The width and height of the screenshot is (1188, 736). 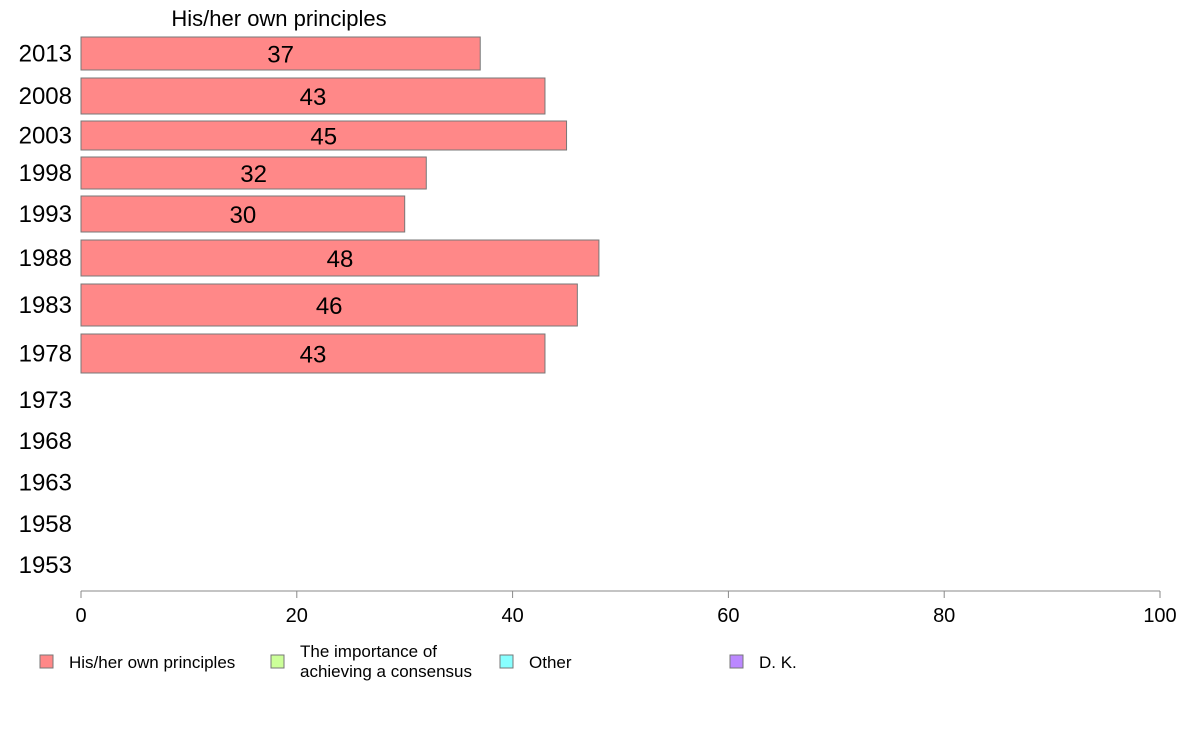 I want to click on x-tick-label-20: 20, so click(x=297, y=616).